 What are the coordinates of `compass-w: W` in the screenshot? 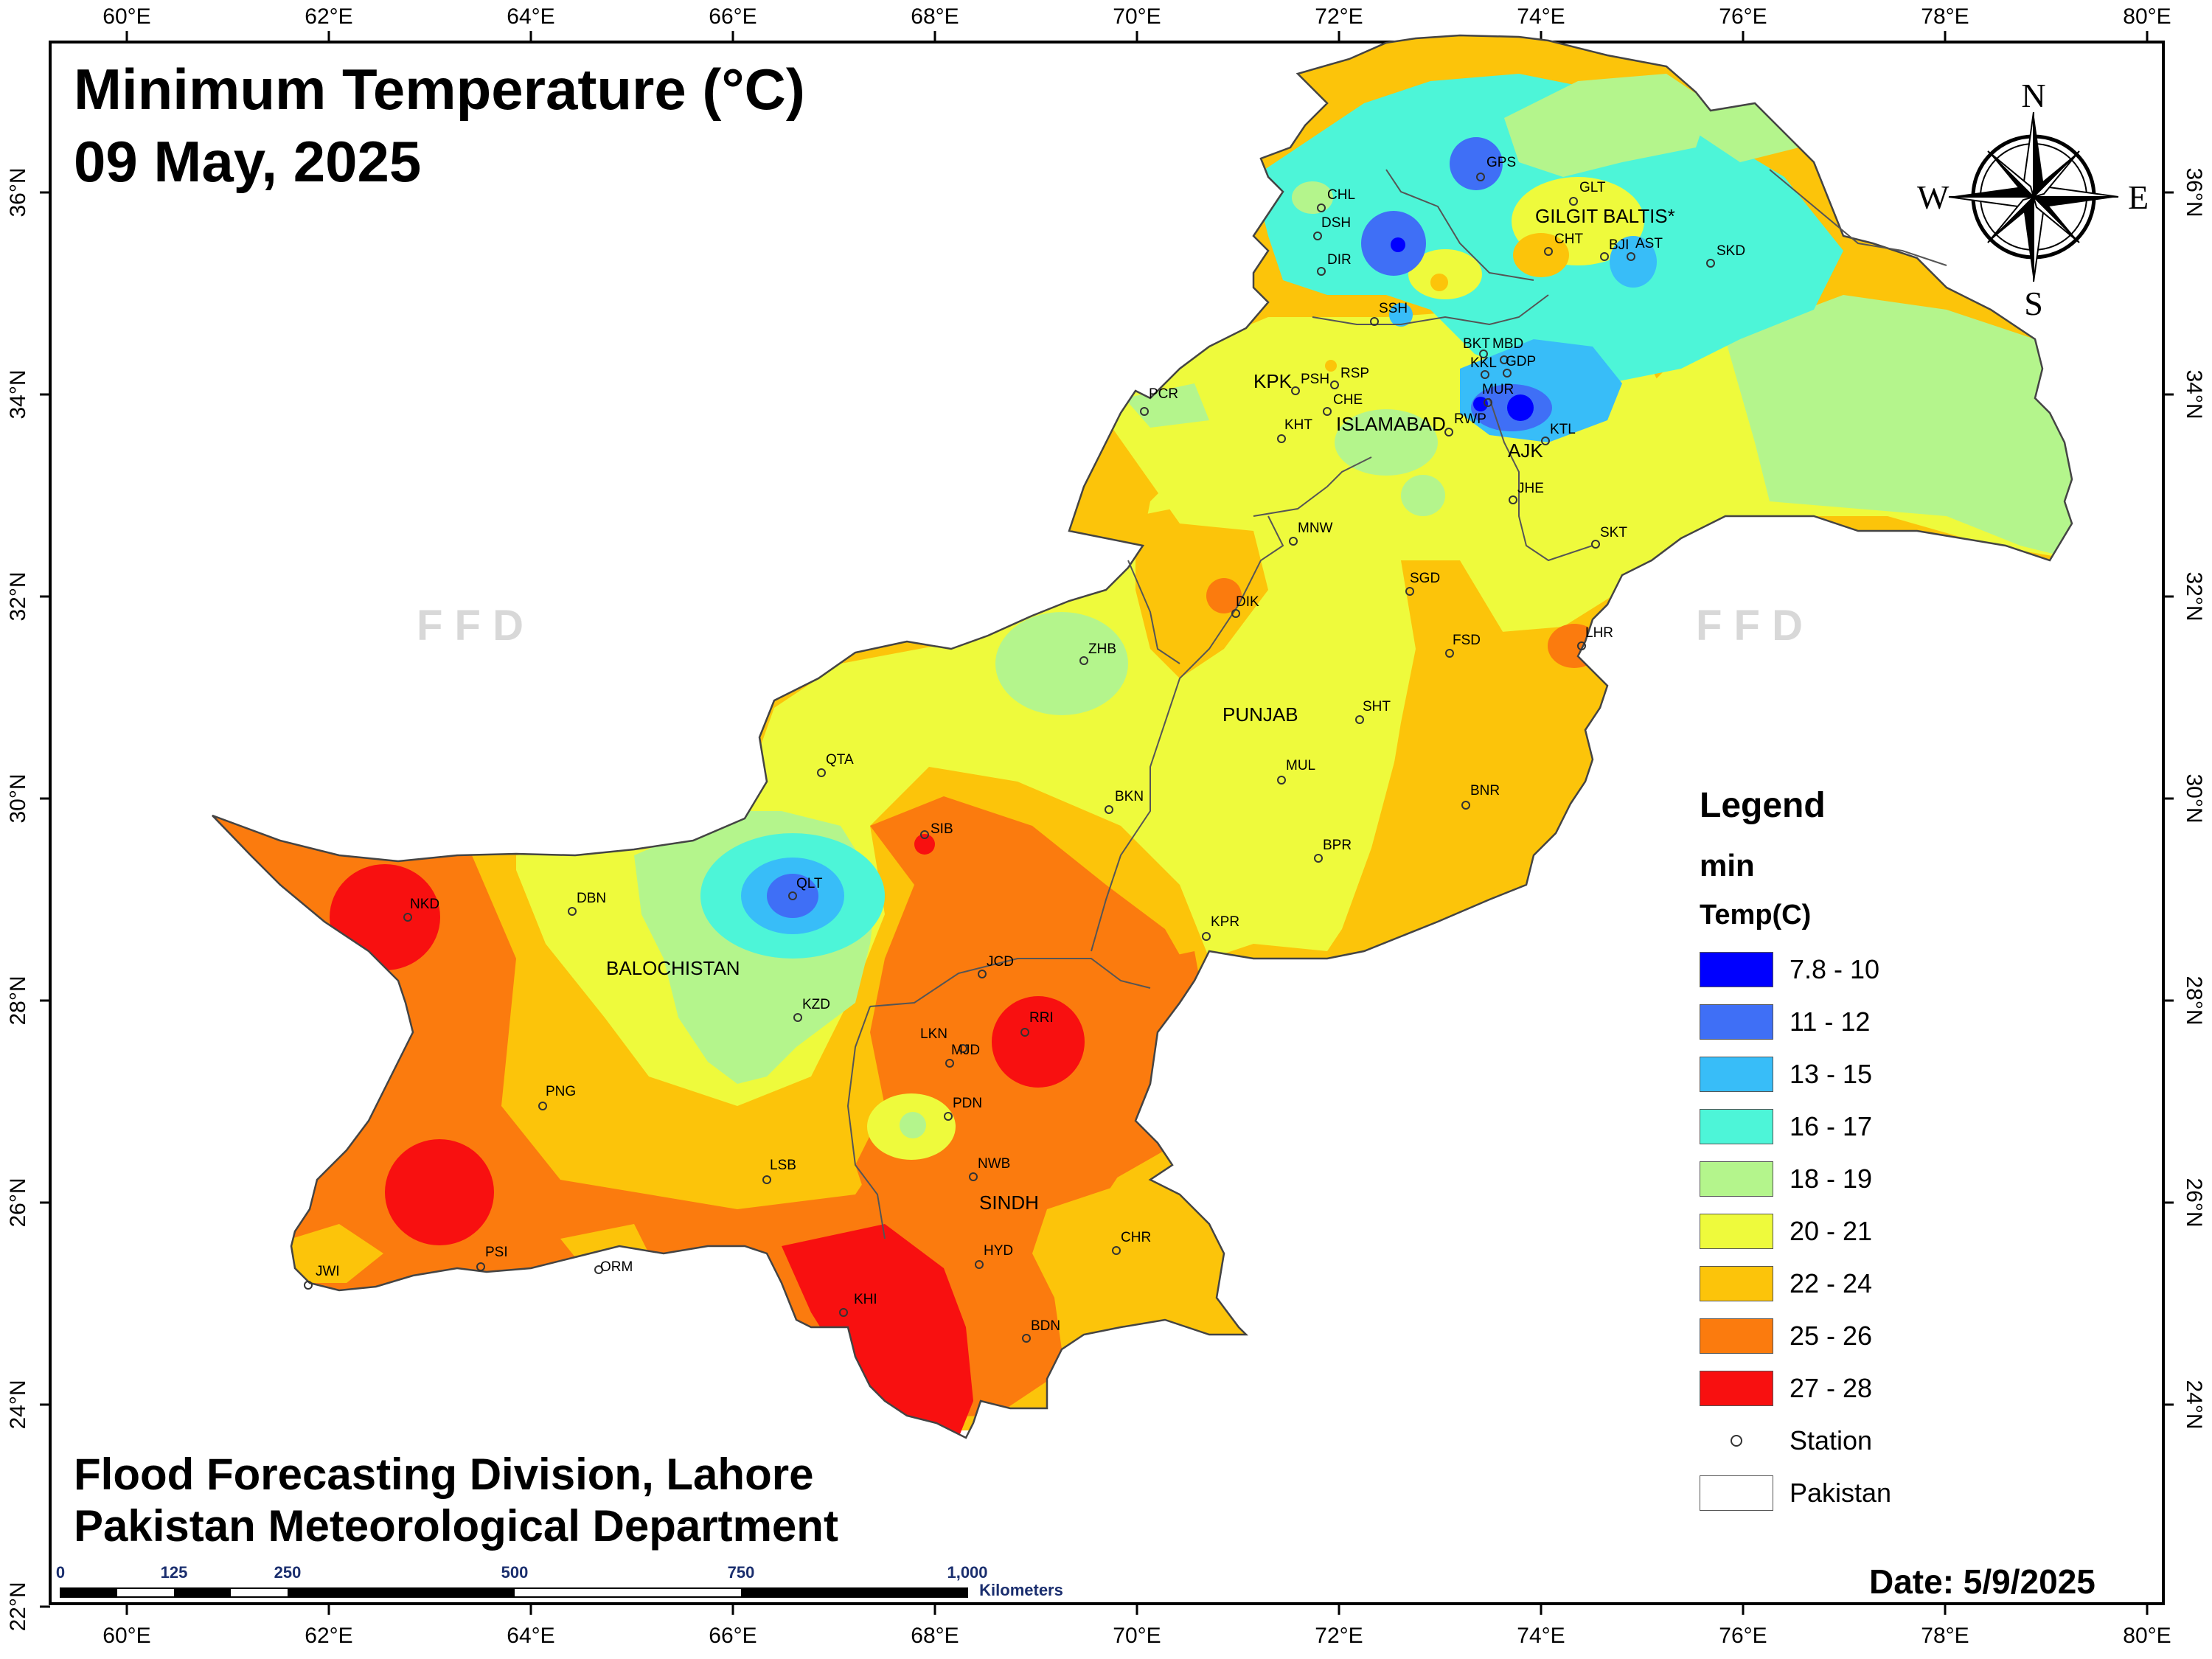 It's located at (1933, 197).